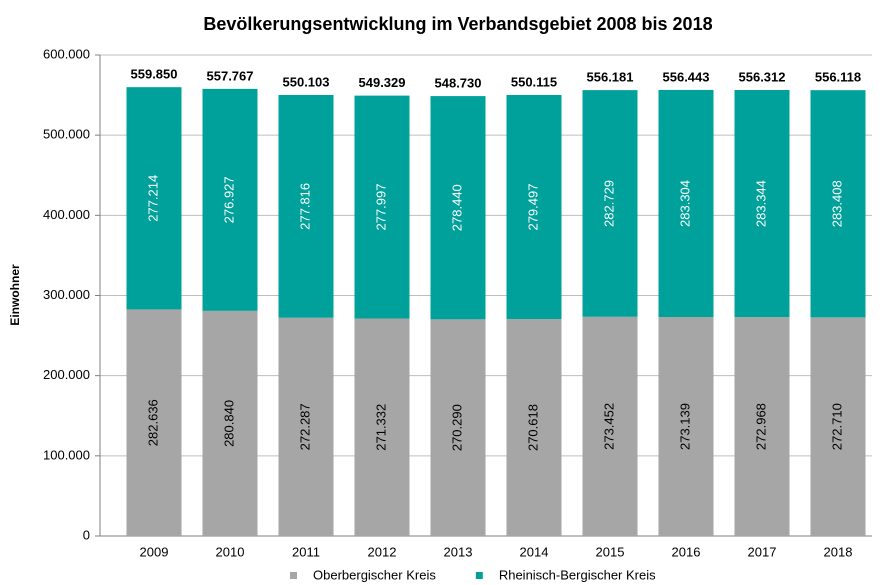 This screenshot has height=585, width=883. I want to click on value-label: 273.452, so click(608, 426).